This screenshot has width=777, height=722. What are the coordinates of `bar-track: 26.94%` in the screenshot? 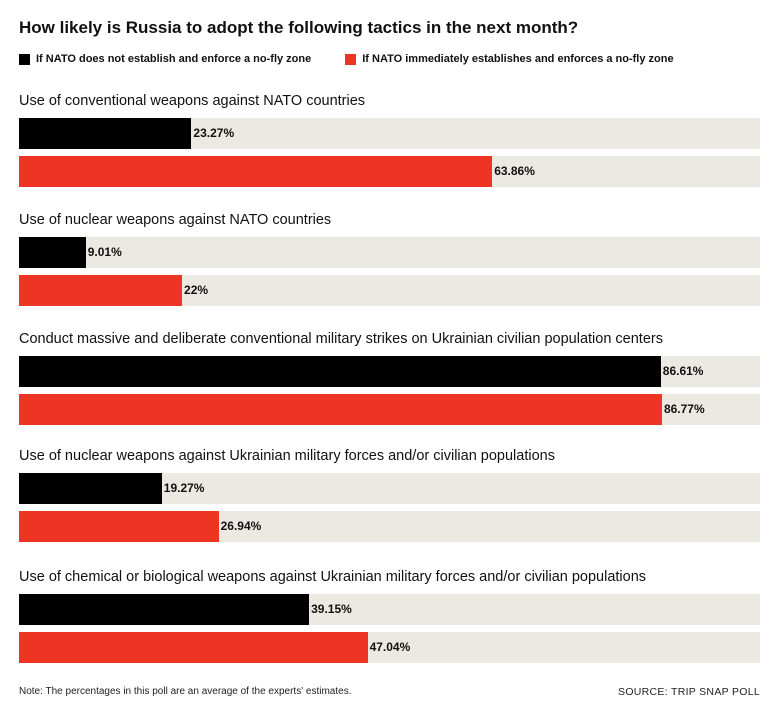 It's located at (389, 526).